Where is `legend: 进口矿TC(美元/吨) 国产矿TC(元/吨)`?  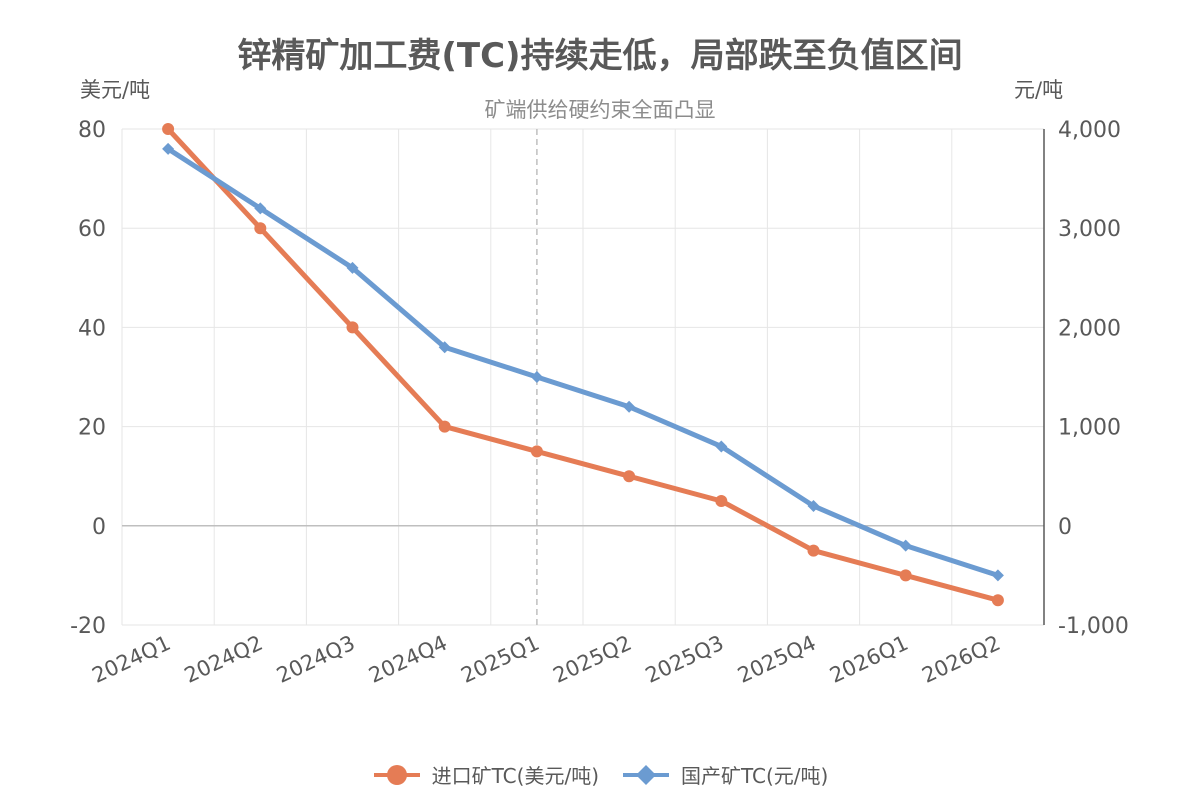
legend: 进口矿TC(美元/吨) 国产矿TC(元/吨) is located at coordinates (600, 774).